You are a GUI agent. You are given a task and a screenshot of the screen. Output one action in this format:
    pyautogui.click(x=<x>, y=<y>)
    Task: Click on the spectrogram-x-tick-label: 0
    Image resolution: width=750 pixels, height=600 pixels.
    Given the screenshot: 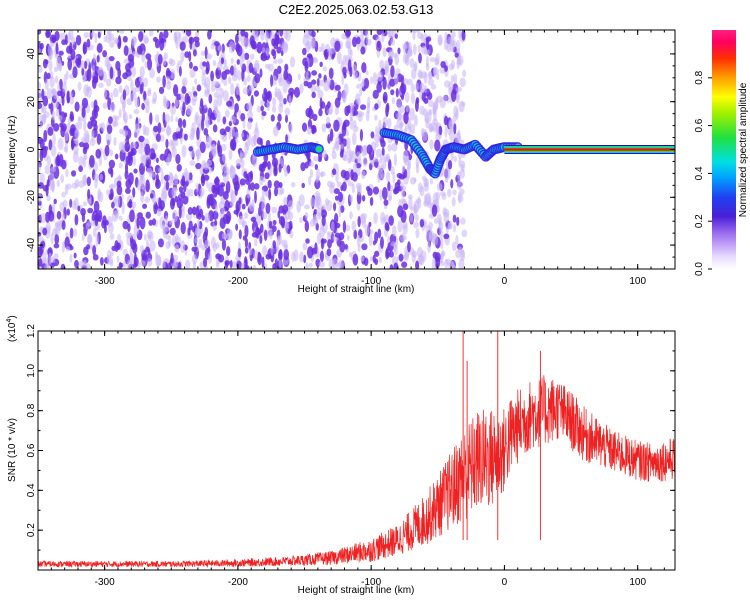 What is the action you would take?
    pyautogui.click(x=505, y=281)
    